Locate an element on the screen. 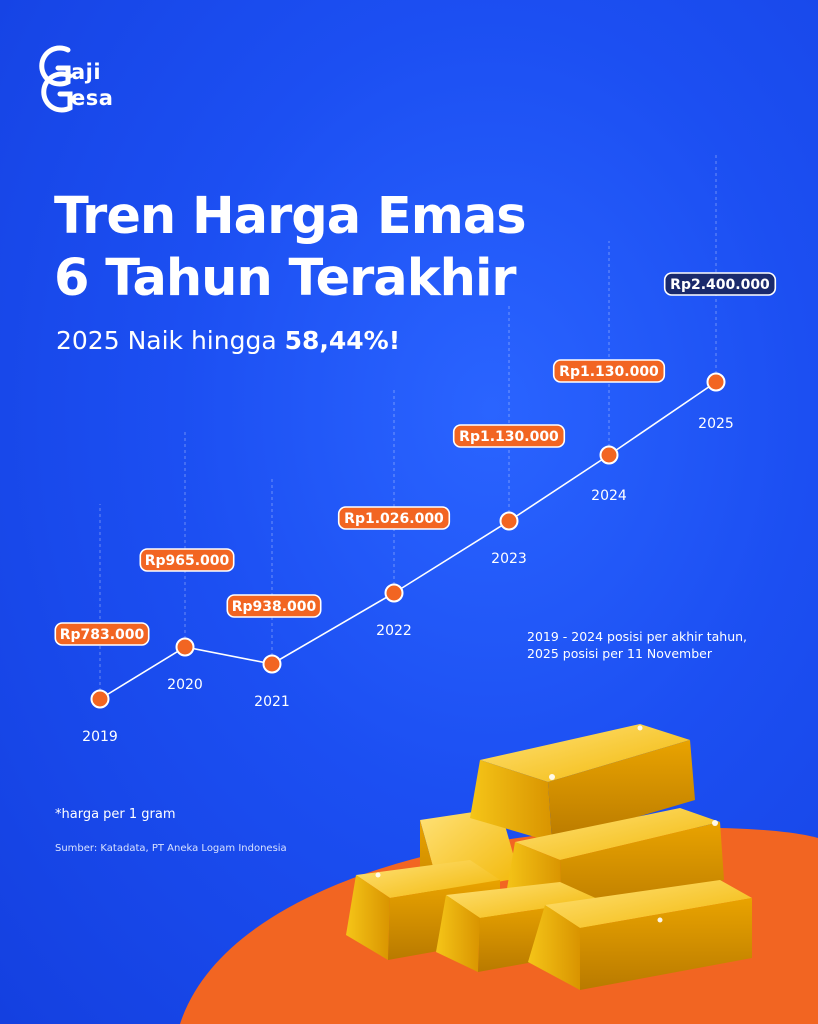 This screenshot has width=818, height=1024. value-label-text: Rp1.026.000 is located at coordinates (394, 519).